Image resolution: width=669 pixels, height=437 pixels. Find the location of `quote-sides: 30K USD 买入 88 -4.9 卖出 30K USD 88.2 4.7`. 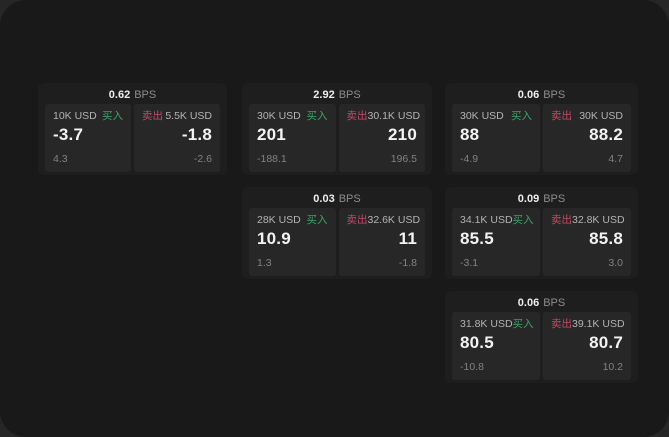

quote-sides: 30K USD 买入 88 -4.9 卖出 30K USD 88.2 4.7 is located at coordinates (541, 138).